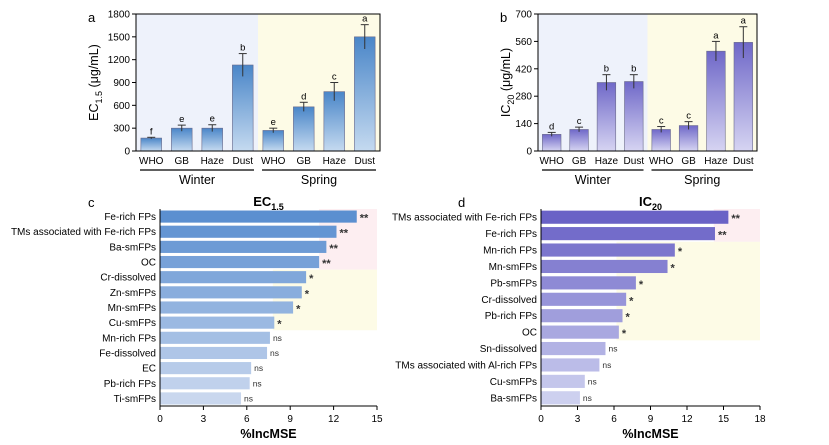  What do you see at coordinates (523, 42) in the screenshot?
I see `y-tick-label: 560` at bounding box center [523, 42].